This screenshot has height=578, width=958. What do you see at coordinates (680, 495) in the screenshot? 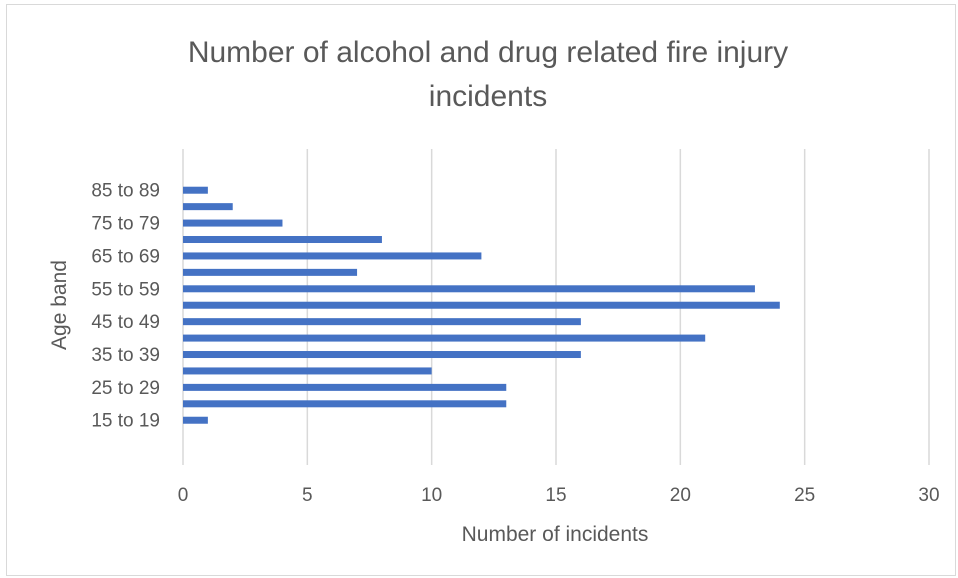
I see `x-tick-label-20: 20` at bounding box center [680, 495].